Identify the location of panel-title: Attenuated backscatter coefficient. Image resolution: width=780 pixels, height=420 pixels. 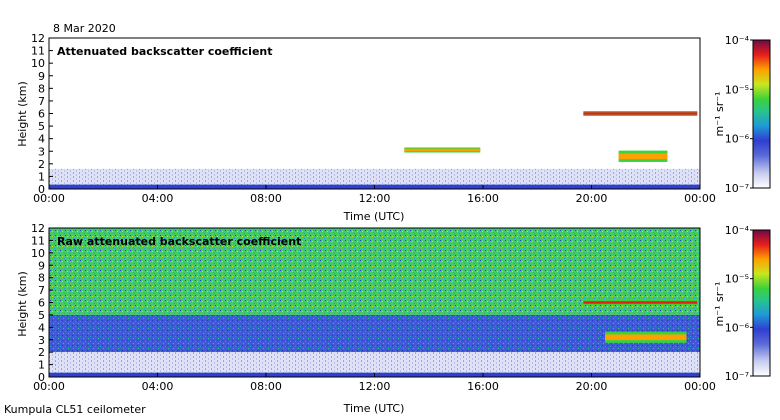
(165, 51).